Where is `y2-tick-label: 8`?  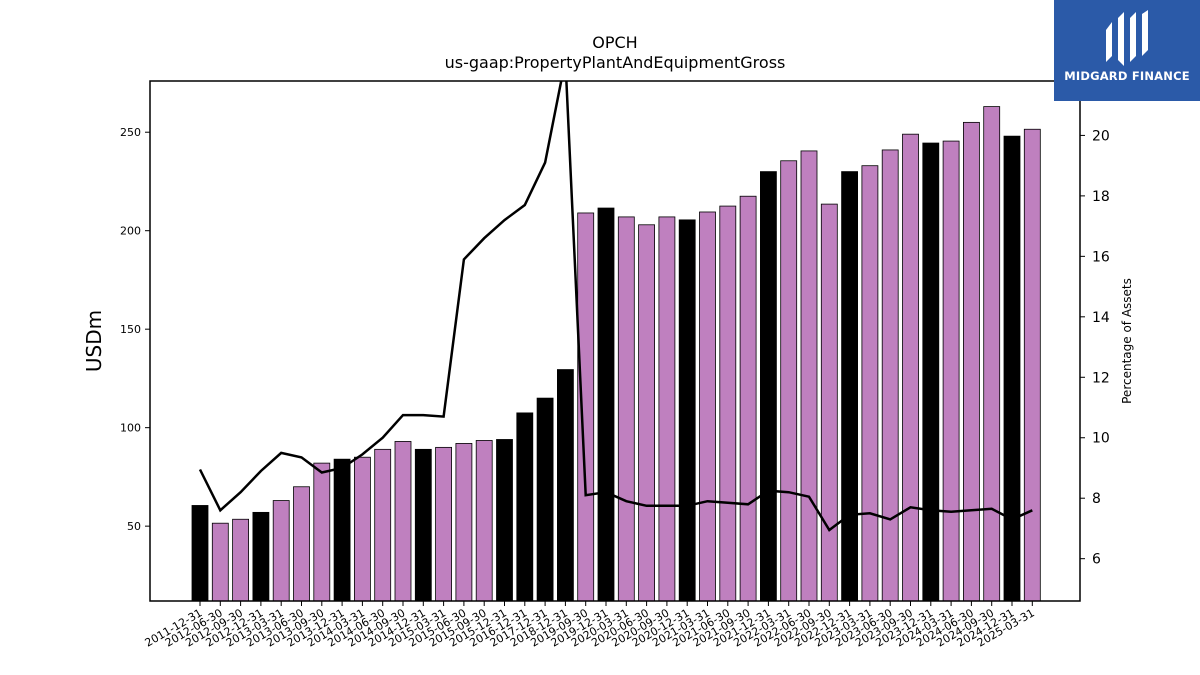
y2-tick-label: 8 is located at coordinates (1096, 499).